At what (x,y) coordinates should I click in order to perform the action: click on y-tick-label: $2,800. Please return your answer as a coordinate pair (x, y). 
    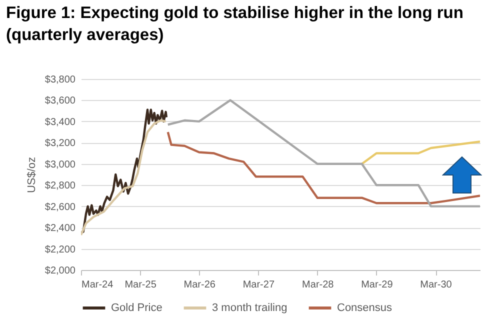
    Looking at the image, I should click on (60, 186).